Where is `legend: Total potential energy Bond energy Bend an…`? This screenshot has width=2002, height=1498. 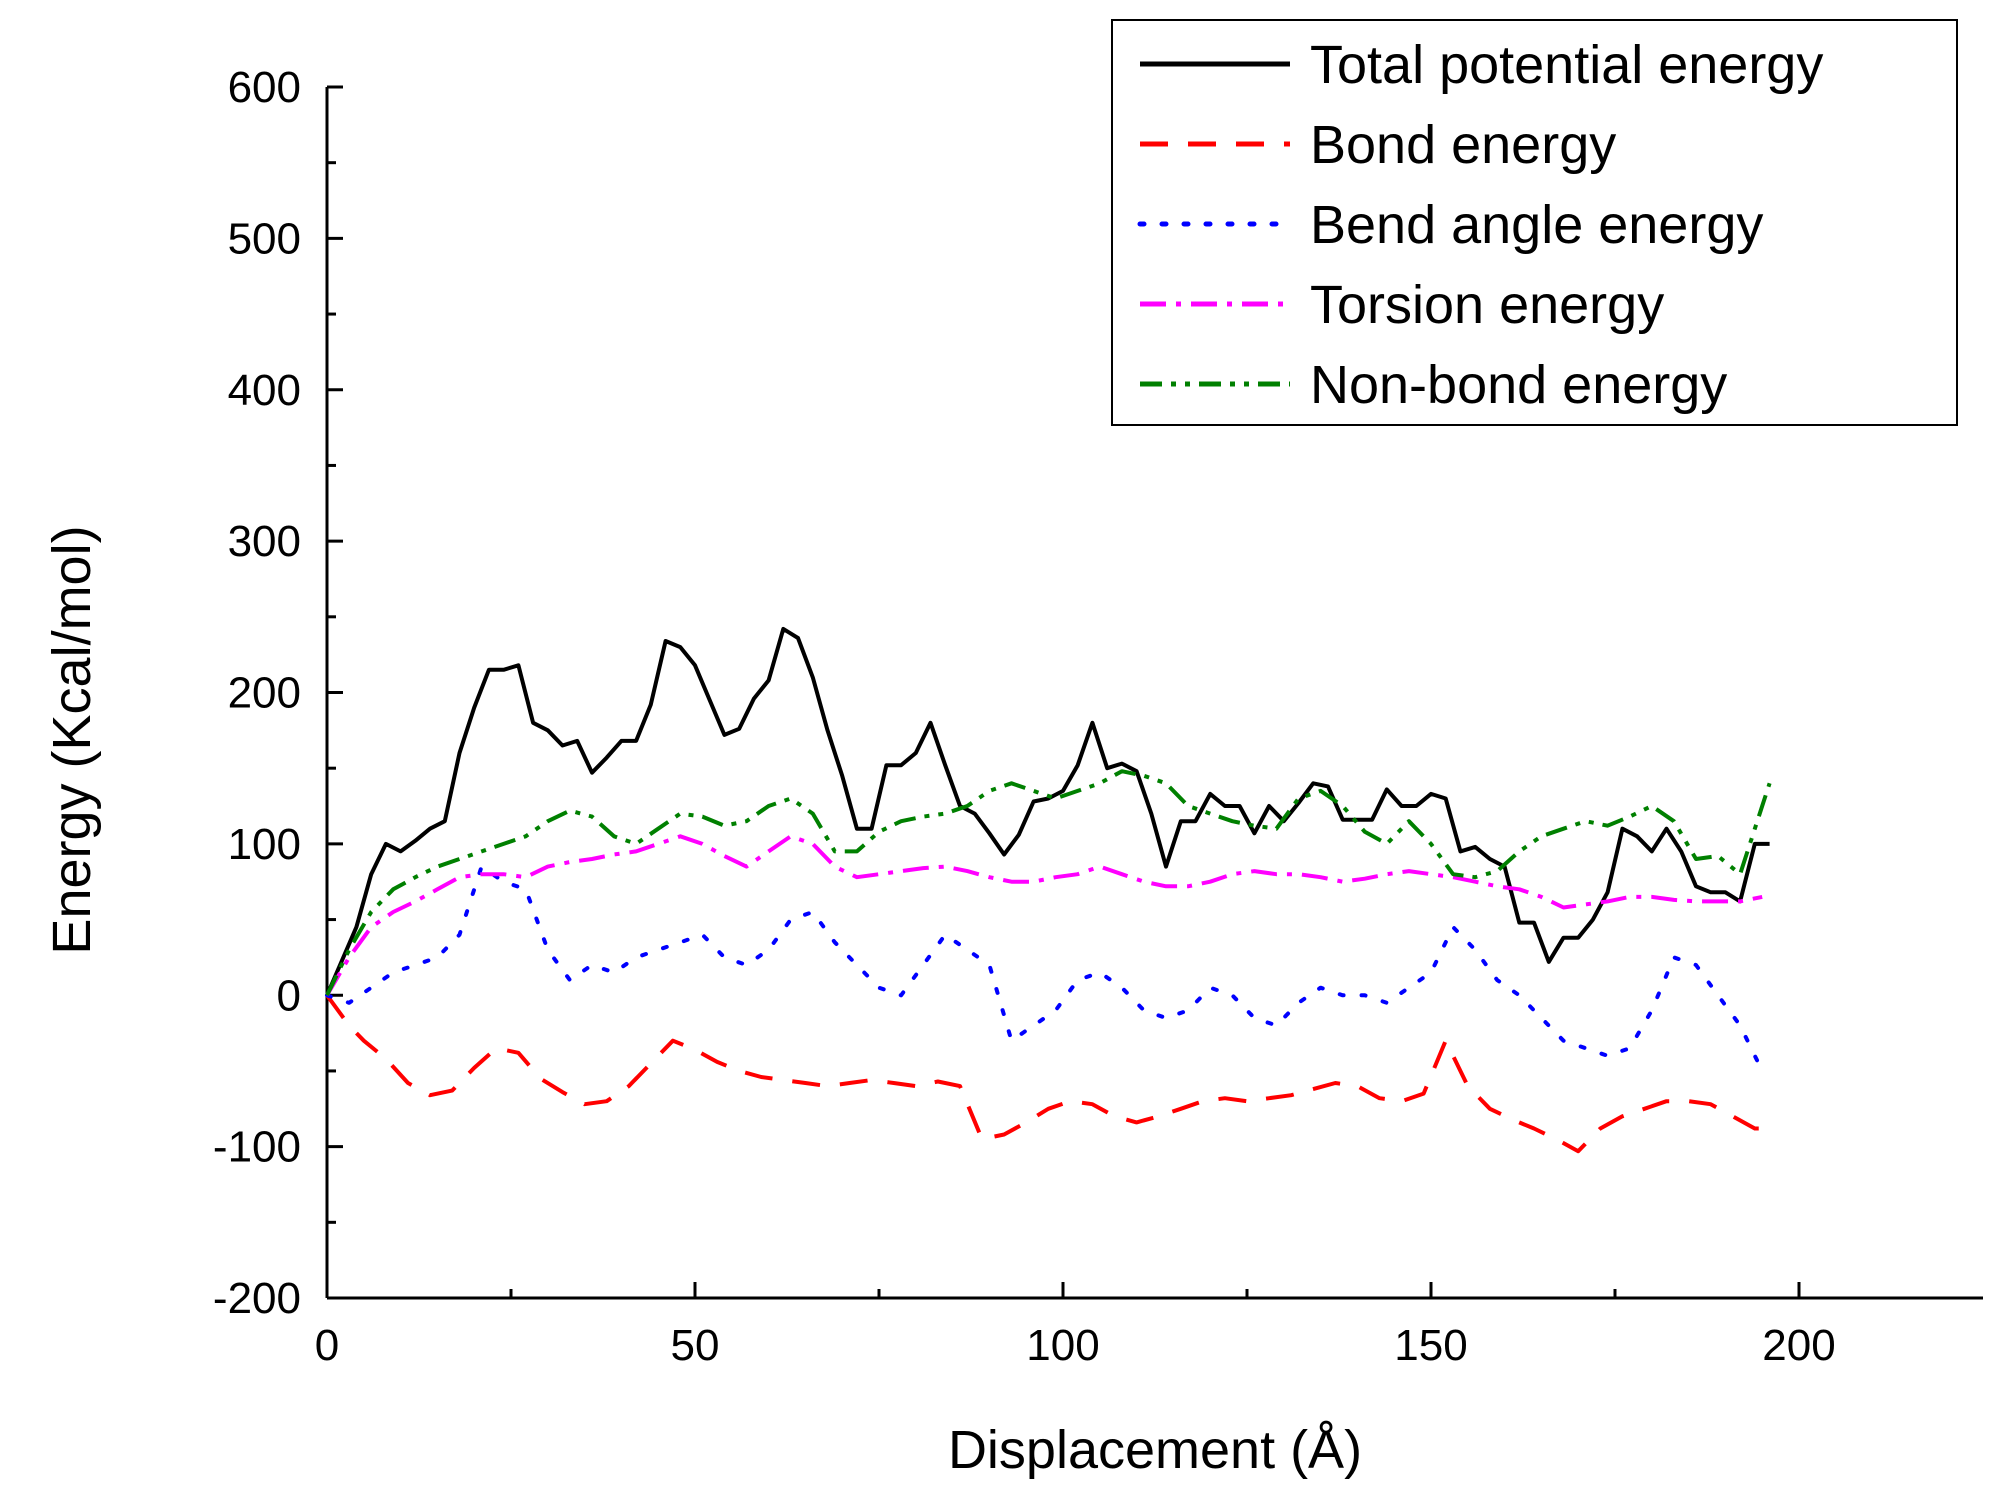 legend: Total potential energy Bond energy Bend an… is located at coordinates (1534, 222).